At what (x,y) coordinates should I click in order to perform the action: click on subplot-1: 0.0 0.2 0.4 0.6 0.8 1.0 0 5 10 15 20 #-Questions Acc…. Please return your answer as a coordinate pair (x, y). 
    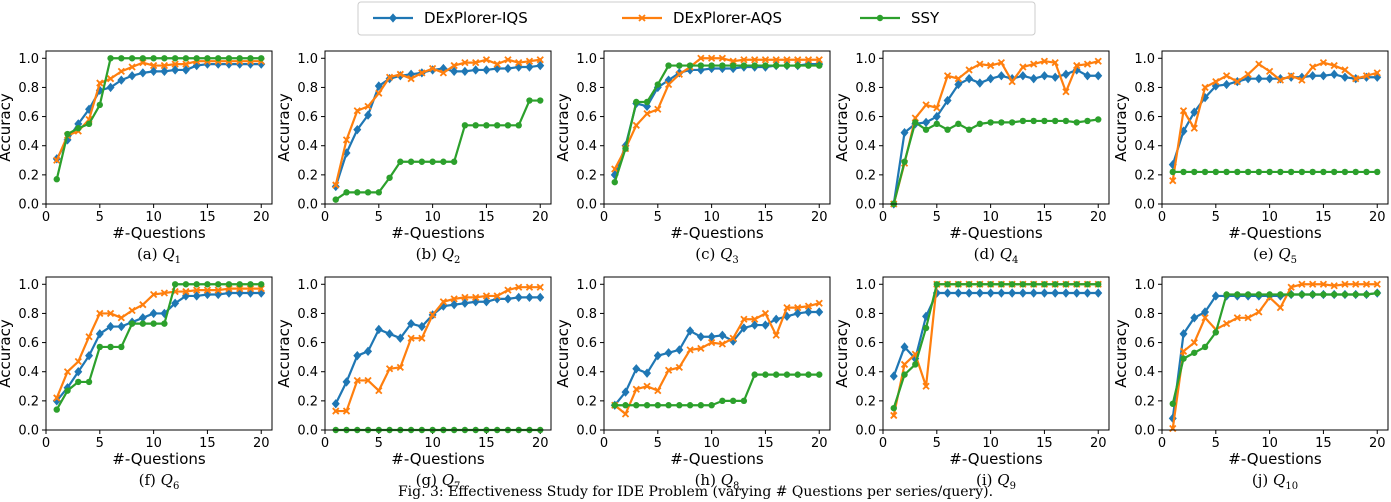
    Looking at the image, I should click on (136, 158).